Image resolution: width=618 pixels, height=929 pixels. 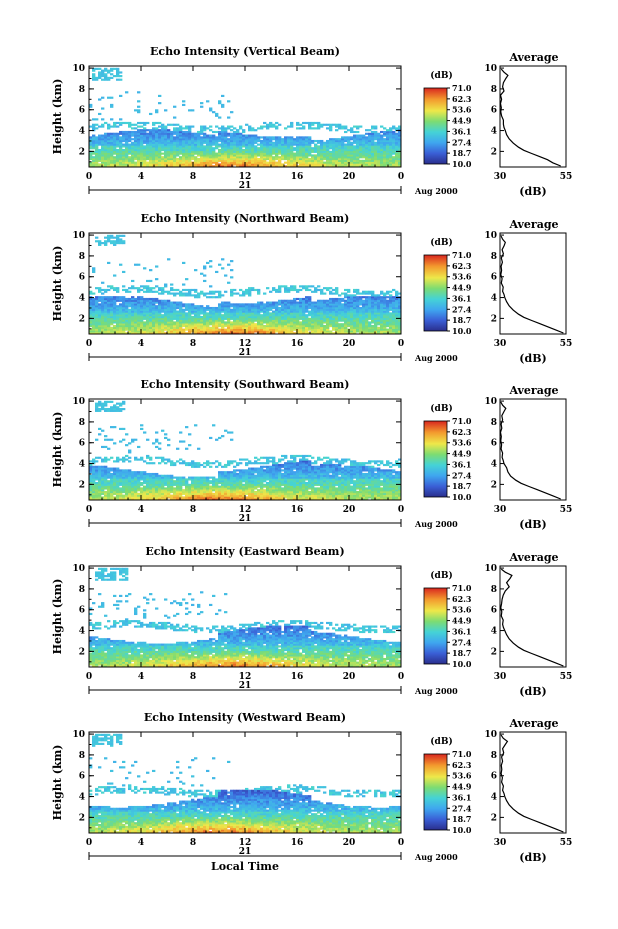 I want to click on profile-title: Average, so click(x=533, y=224).